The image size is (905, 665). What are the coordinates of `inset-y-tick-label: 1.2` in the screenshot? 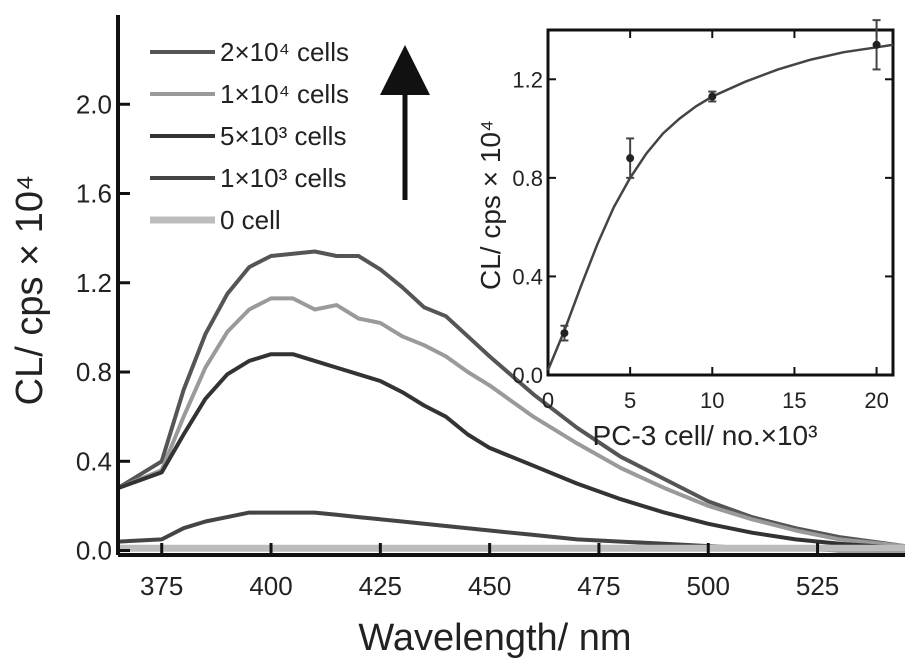 It's located at (527, 79).